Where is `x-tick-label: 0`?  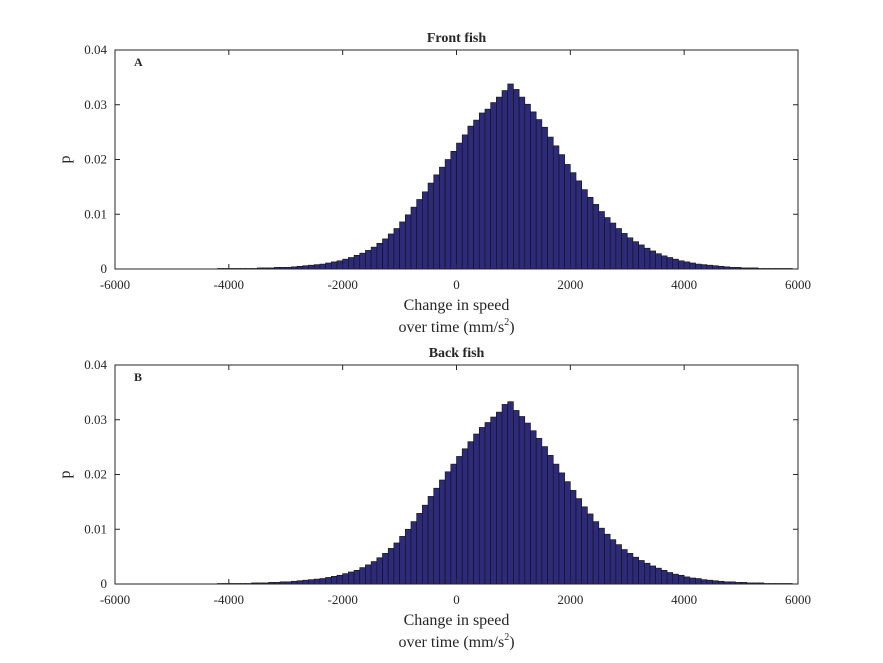 x-tick-label: 0 is located at coordinates (456, 284).